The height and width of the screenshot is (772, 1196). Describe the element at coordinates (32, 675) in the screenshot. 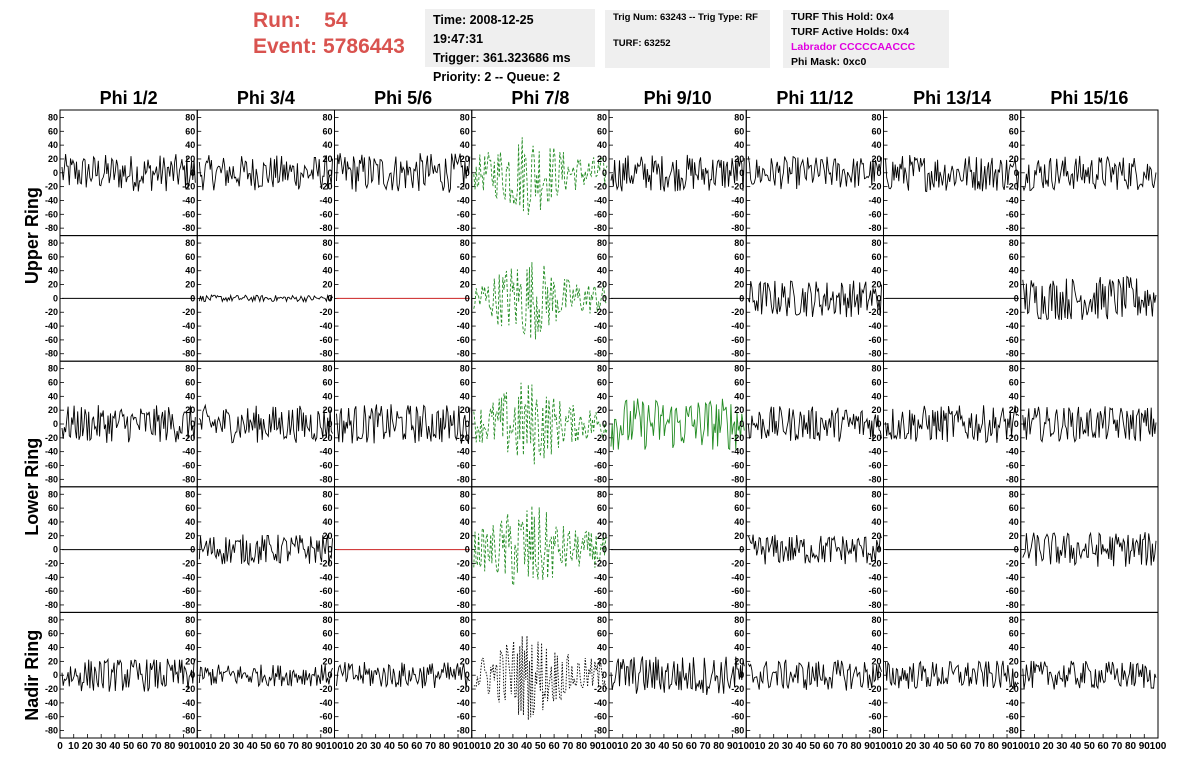

I see `ring-label: Nadir Ring` at that location.